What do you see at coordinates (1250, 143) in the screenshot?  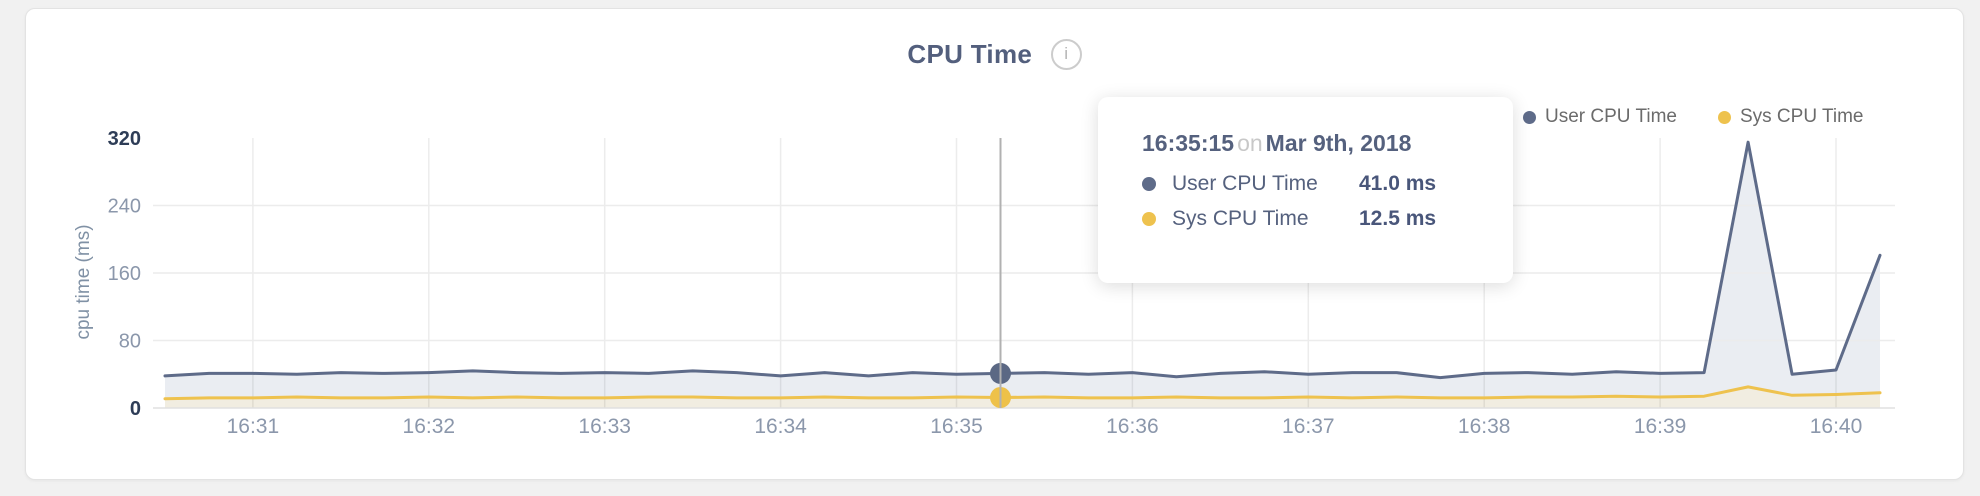 I see `tooltip-on-word: on` at bounding box center [1250, 143].